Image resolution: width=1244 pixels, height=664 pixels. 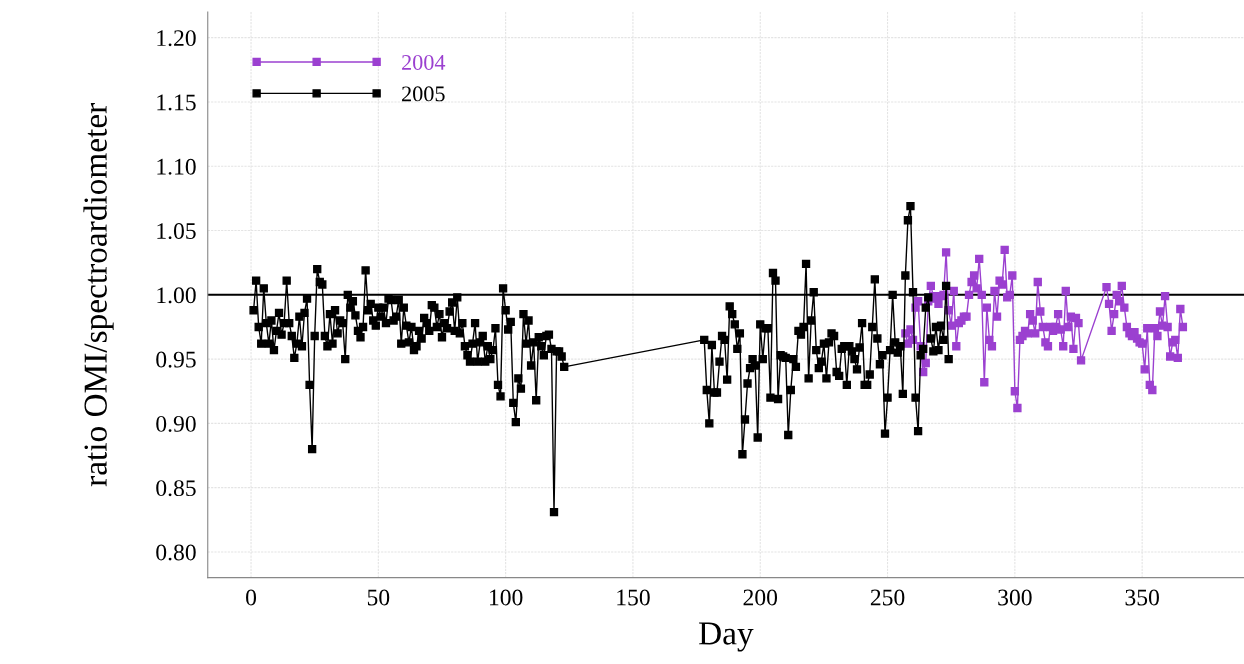 What do you see at coordinates (176, 488) in the screenshot?
I see `y-tick-label: 0.85` at bounding box center [176, 488].